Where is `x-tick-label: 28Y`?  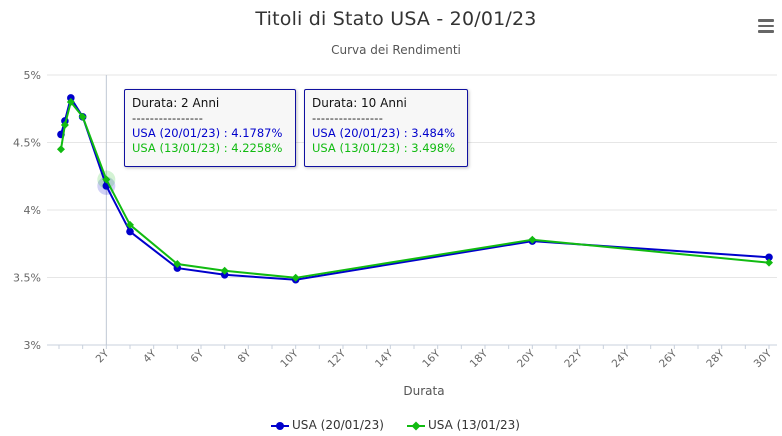
x-tick-label: 28Y is located at coordinates (715, 358).